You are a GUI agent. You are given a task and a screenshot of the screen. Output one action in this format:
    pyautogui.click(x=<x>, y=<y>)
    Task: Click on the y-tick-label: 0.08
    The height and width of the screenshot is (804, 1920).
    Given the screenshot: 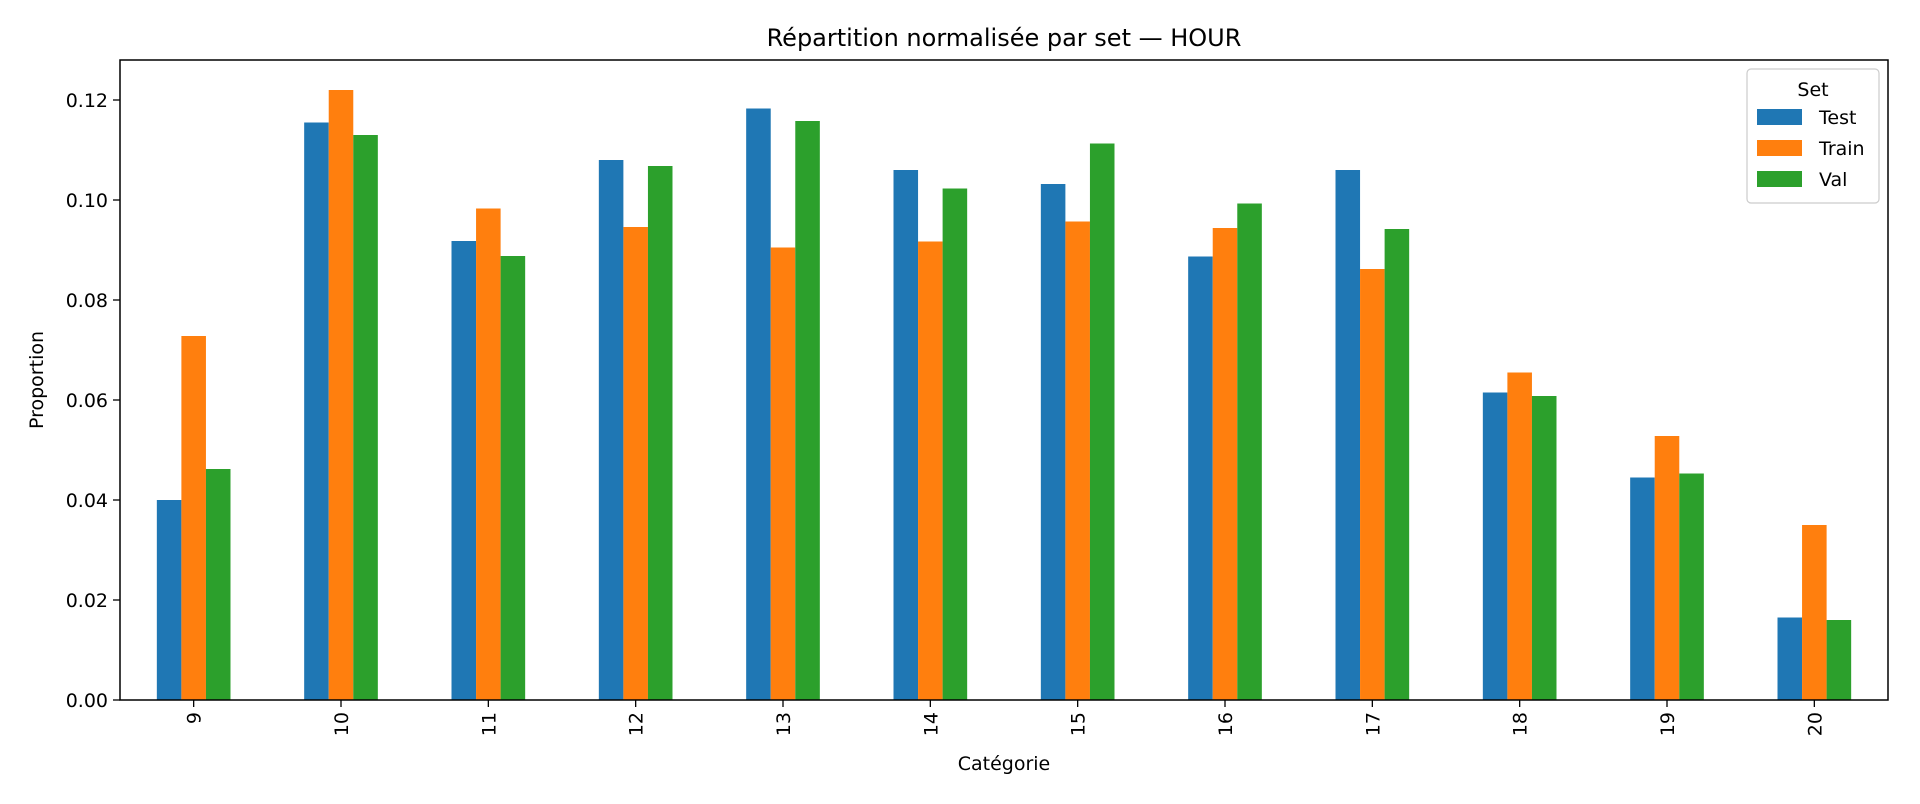 What is the action you would take?
    pyautogui.click(x=87, y=301)
    